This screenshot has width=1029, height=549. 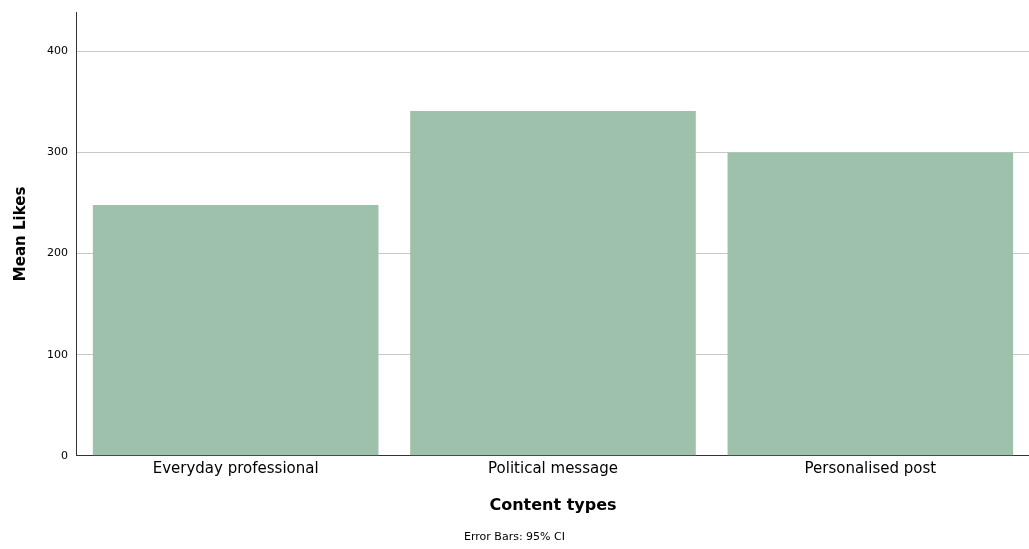 I want to click on x-tick-label: Personalised post, so click(x=870, y=467).